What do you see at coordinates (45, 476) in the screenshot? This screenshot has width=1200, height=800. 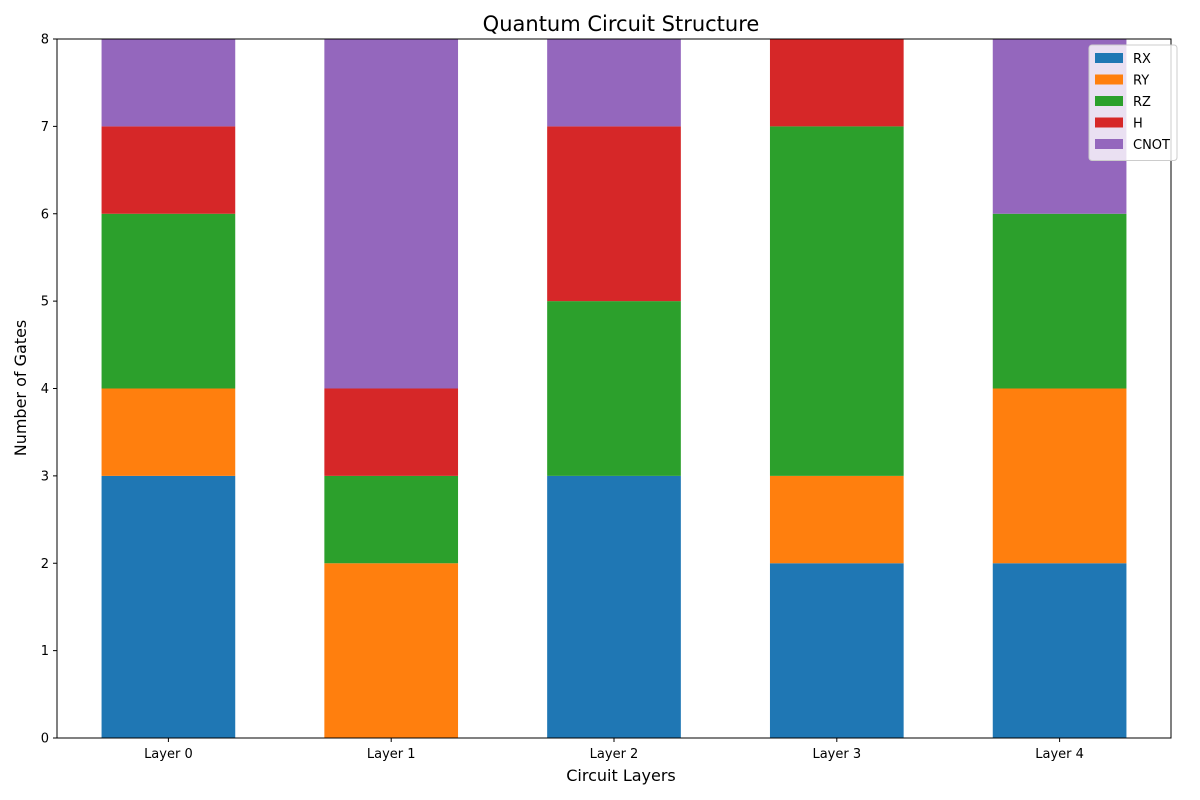 I see `y-tick-label: 3` at bounding box center [45, 476].